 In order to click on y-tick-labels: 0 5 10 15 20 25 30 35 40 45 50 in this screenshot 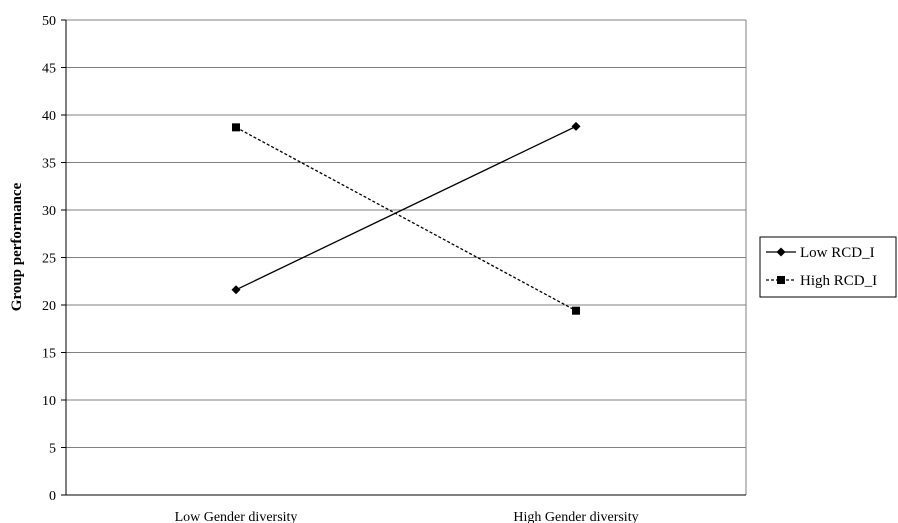, I will do `click(54, 259)`.